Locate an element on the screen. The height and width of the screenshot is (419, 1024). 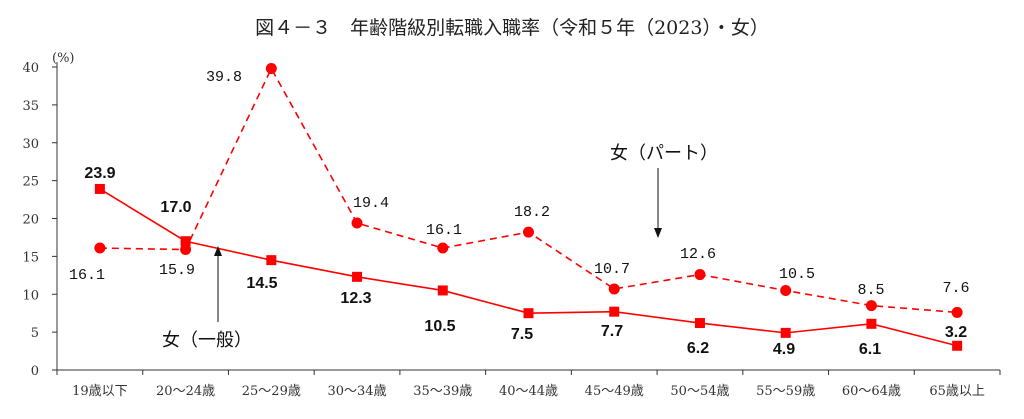
x-tick-label: 60～64歳 is located at coordinates (871, 391).